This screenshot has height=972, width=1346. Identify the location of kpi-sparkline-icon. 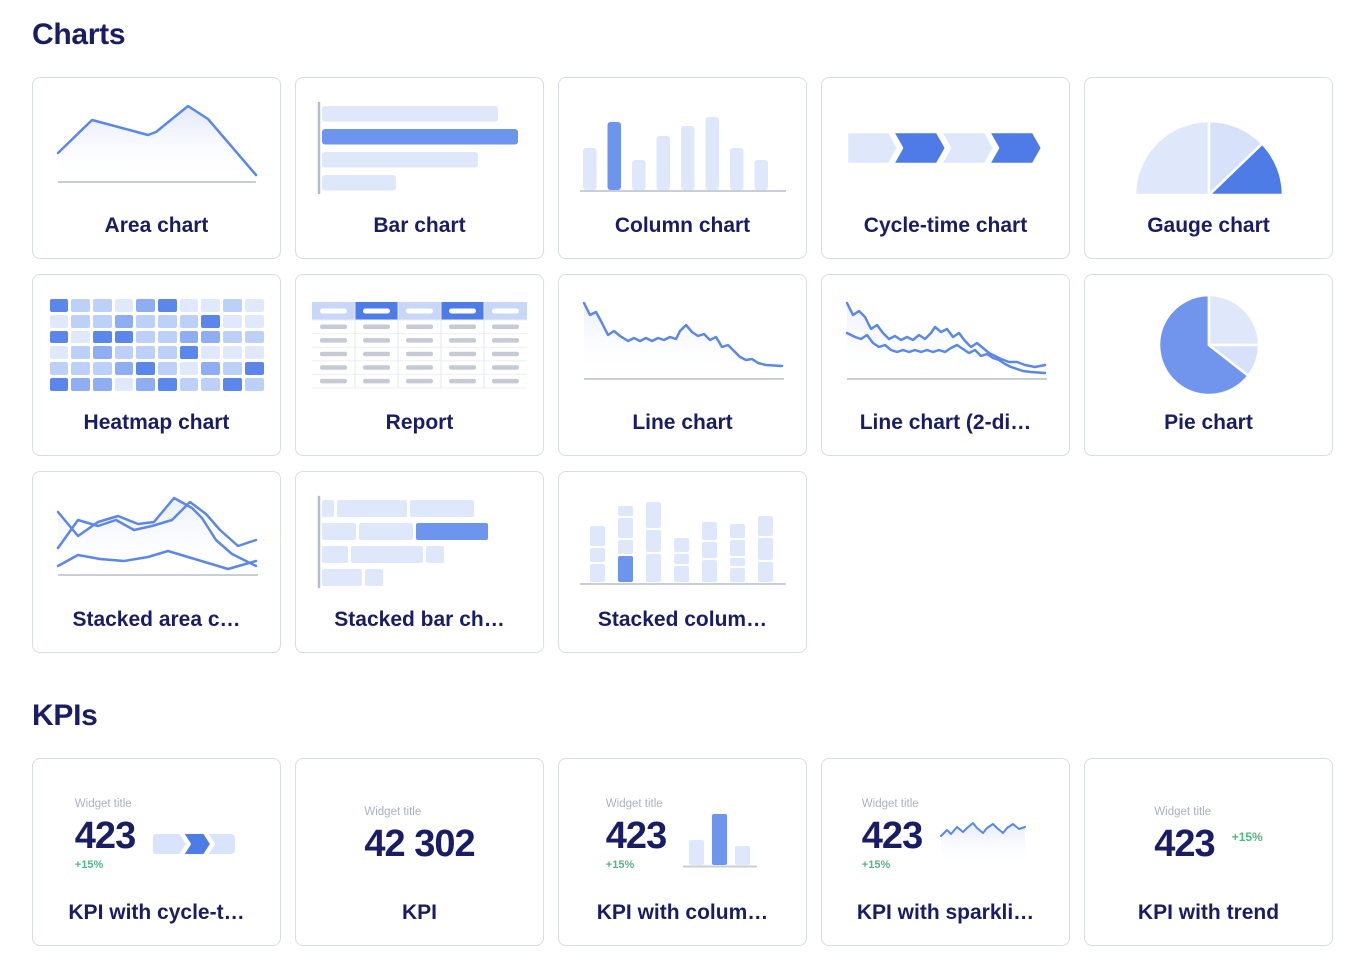
(983, 843).